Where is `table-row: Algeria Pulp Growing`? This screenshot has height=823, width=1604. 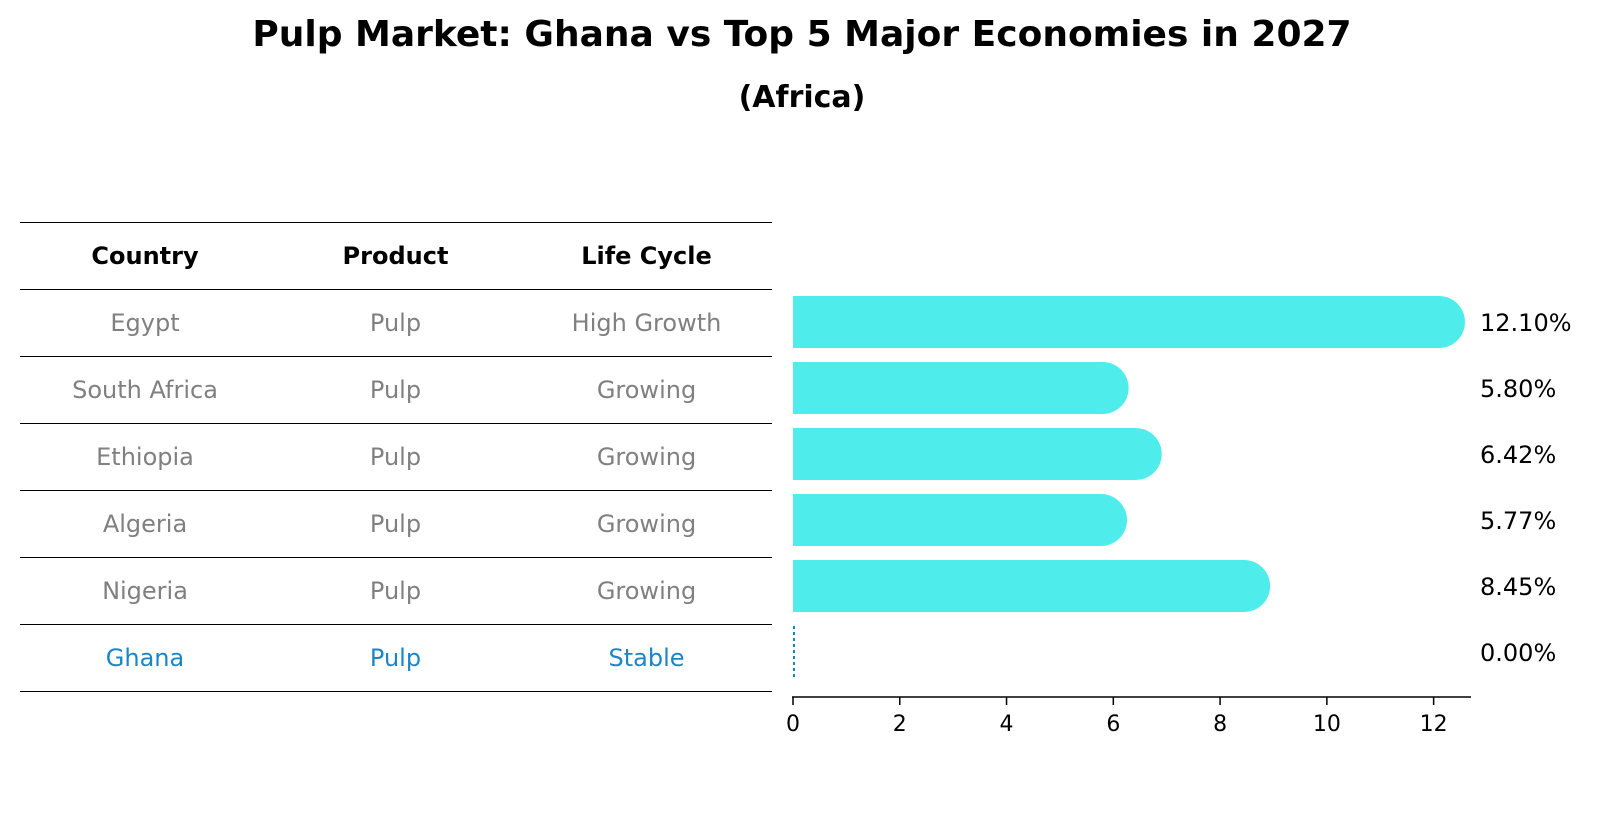 table-row: Algeria Pulp Growing is located at coordinates (396, 523).